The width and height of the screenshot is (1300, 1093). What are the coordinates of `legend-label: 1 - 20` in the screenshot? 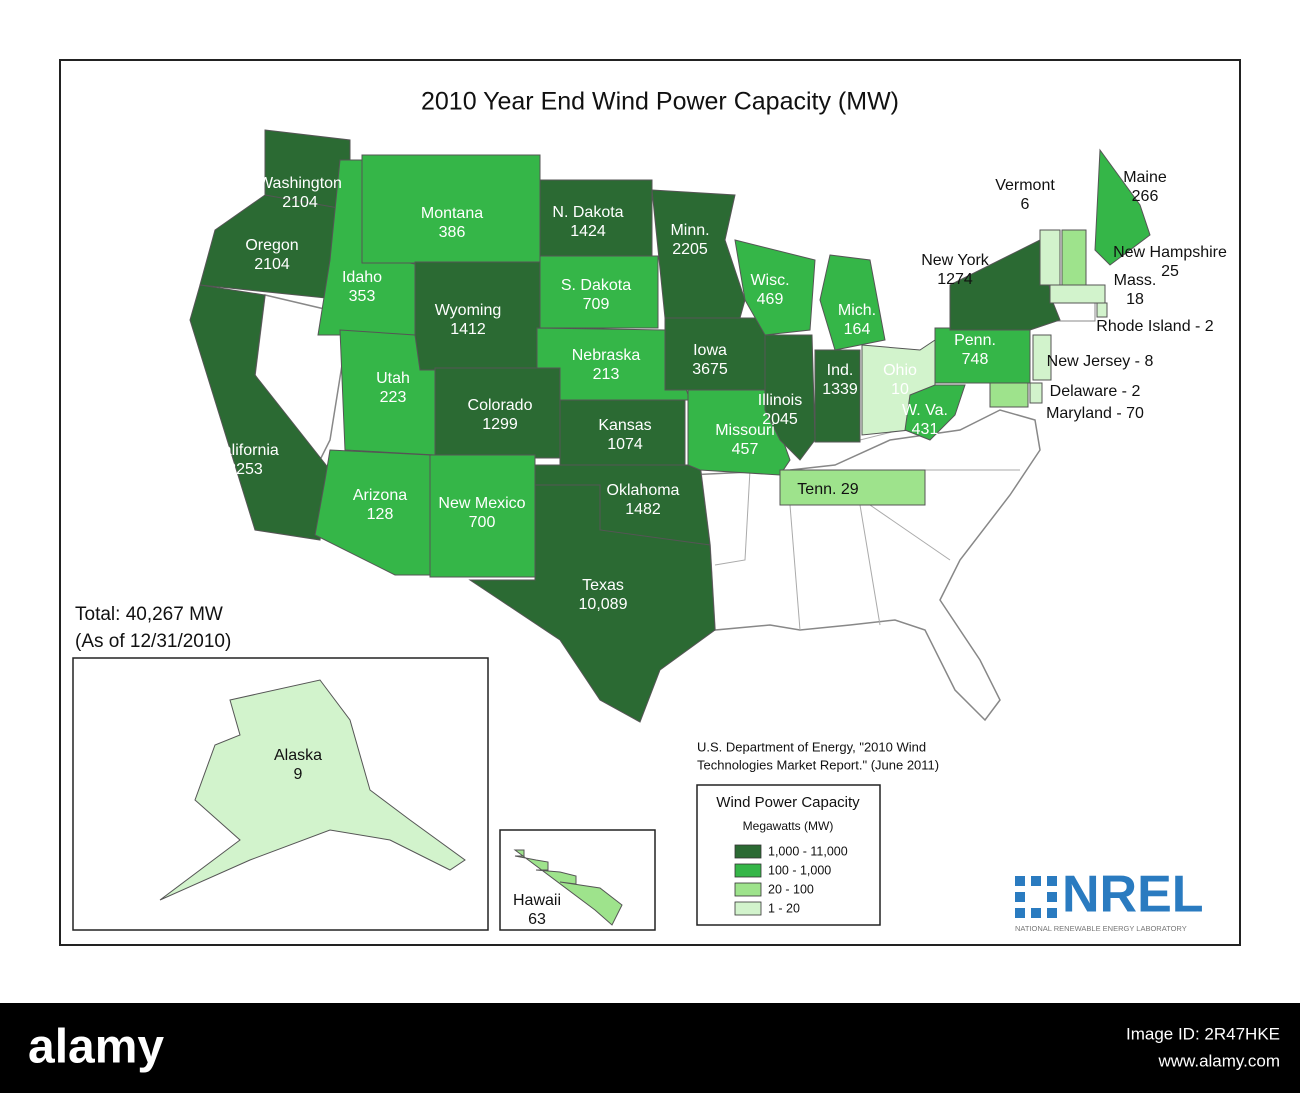 It's located at (784, 908).